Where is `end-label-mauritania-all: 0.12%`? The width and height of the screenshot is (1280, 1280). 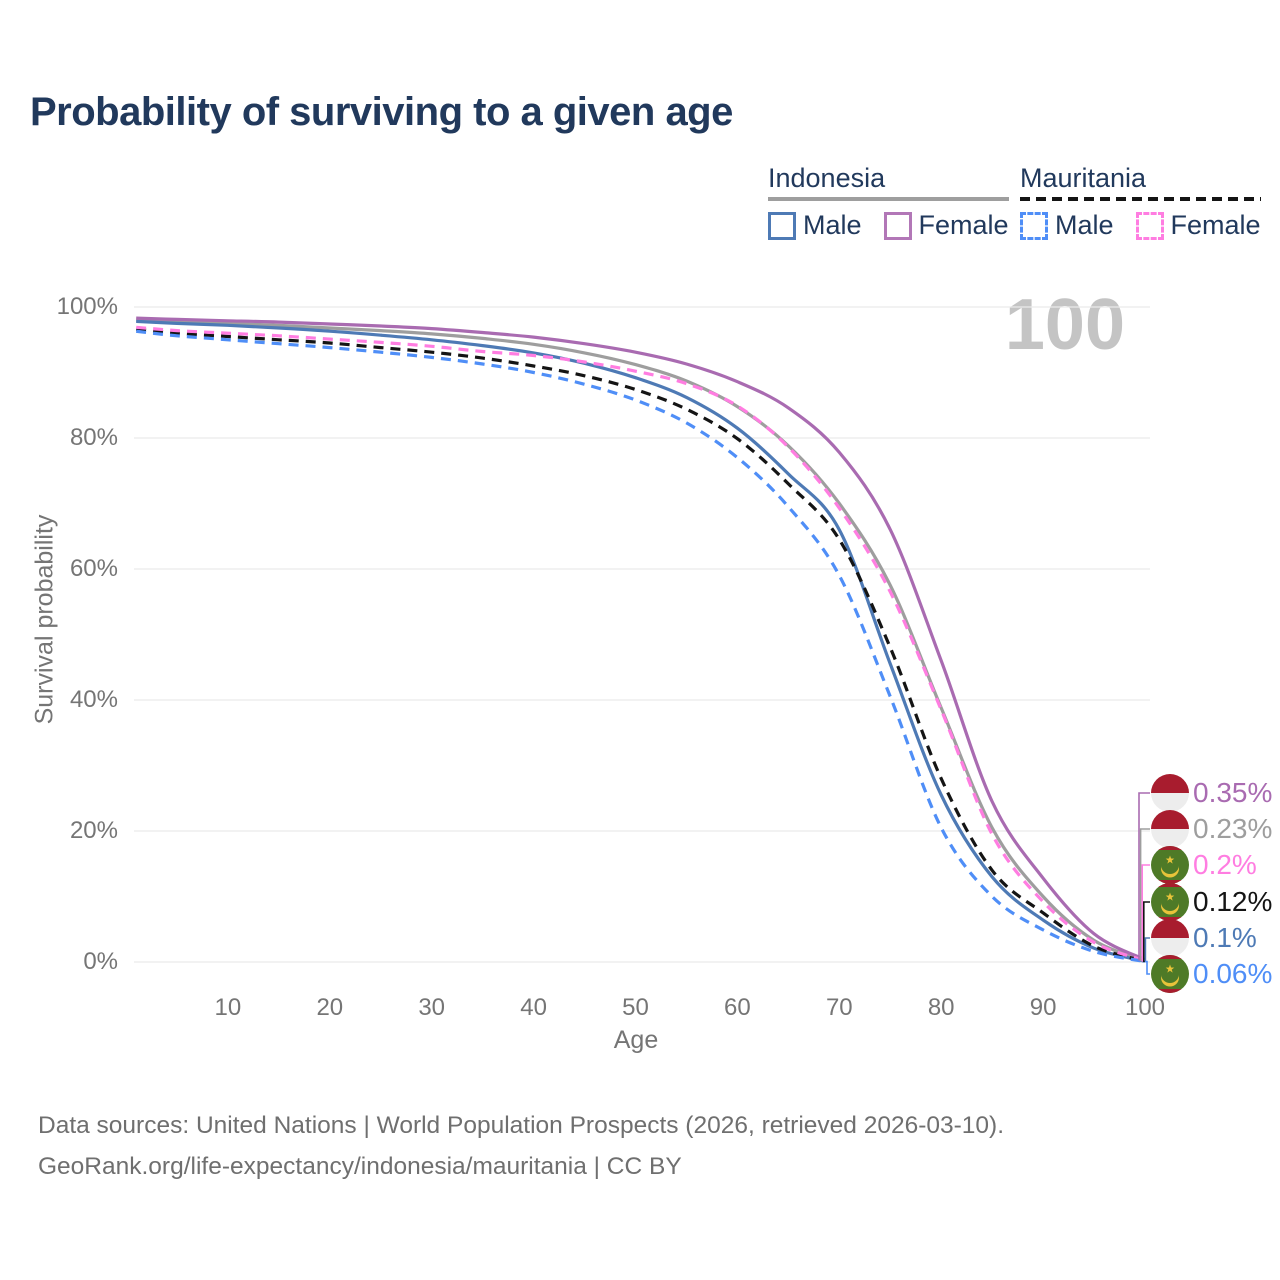
end-label-mauritania-all: 0.12% is located at coordinates (1211, 902).